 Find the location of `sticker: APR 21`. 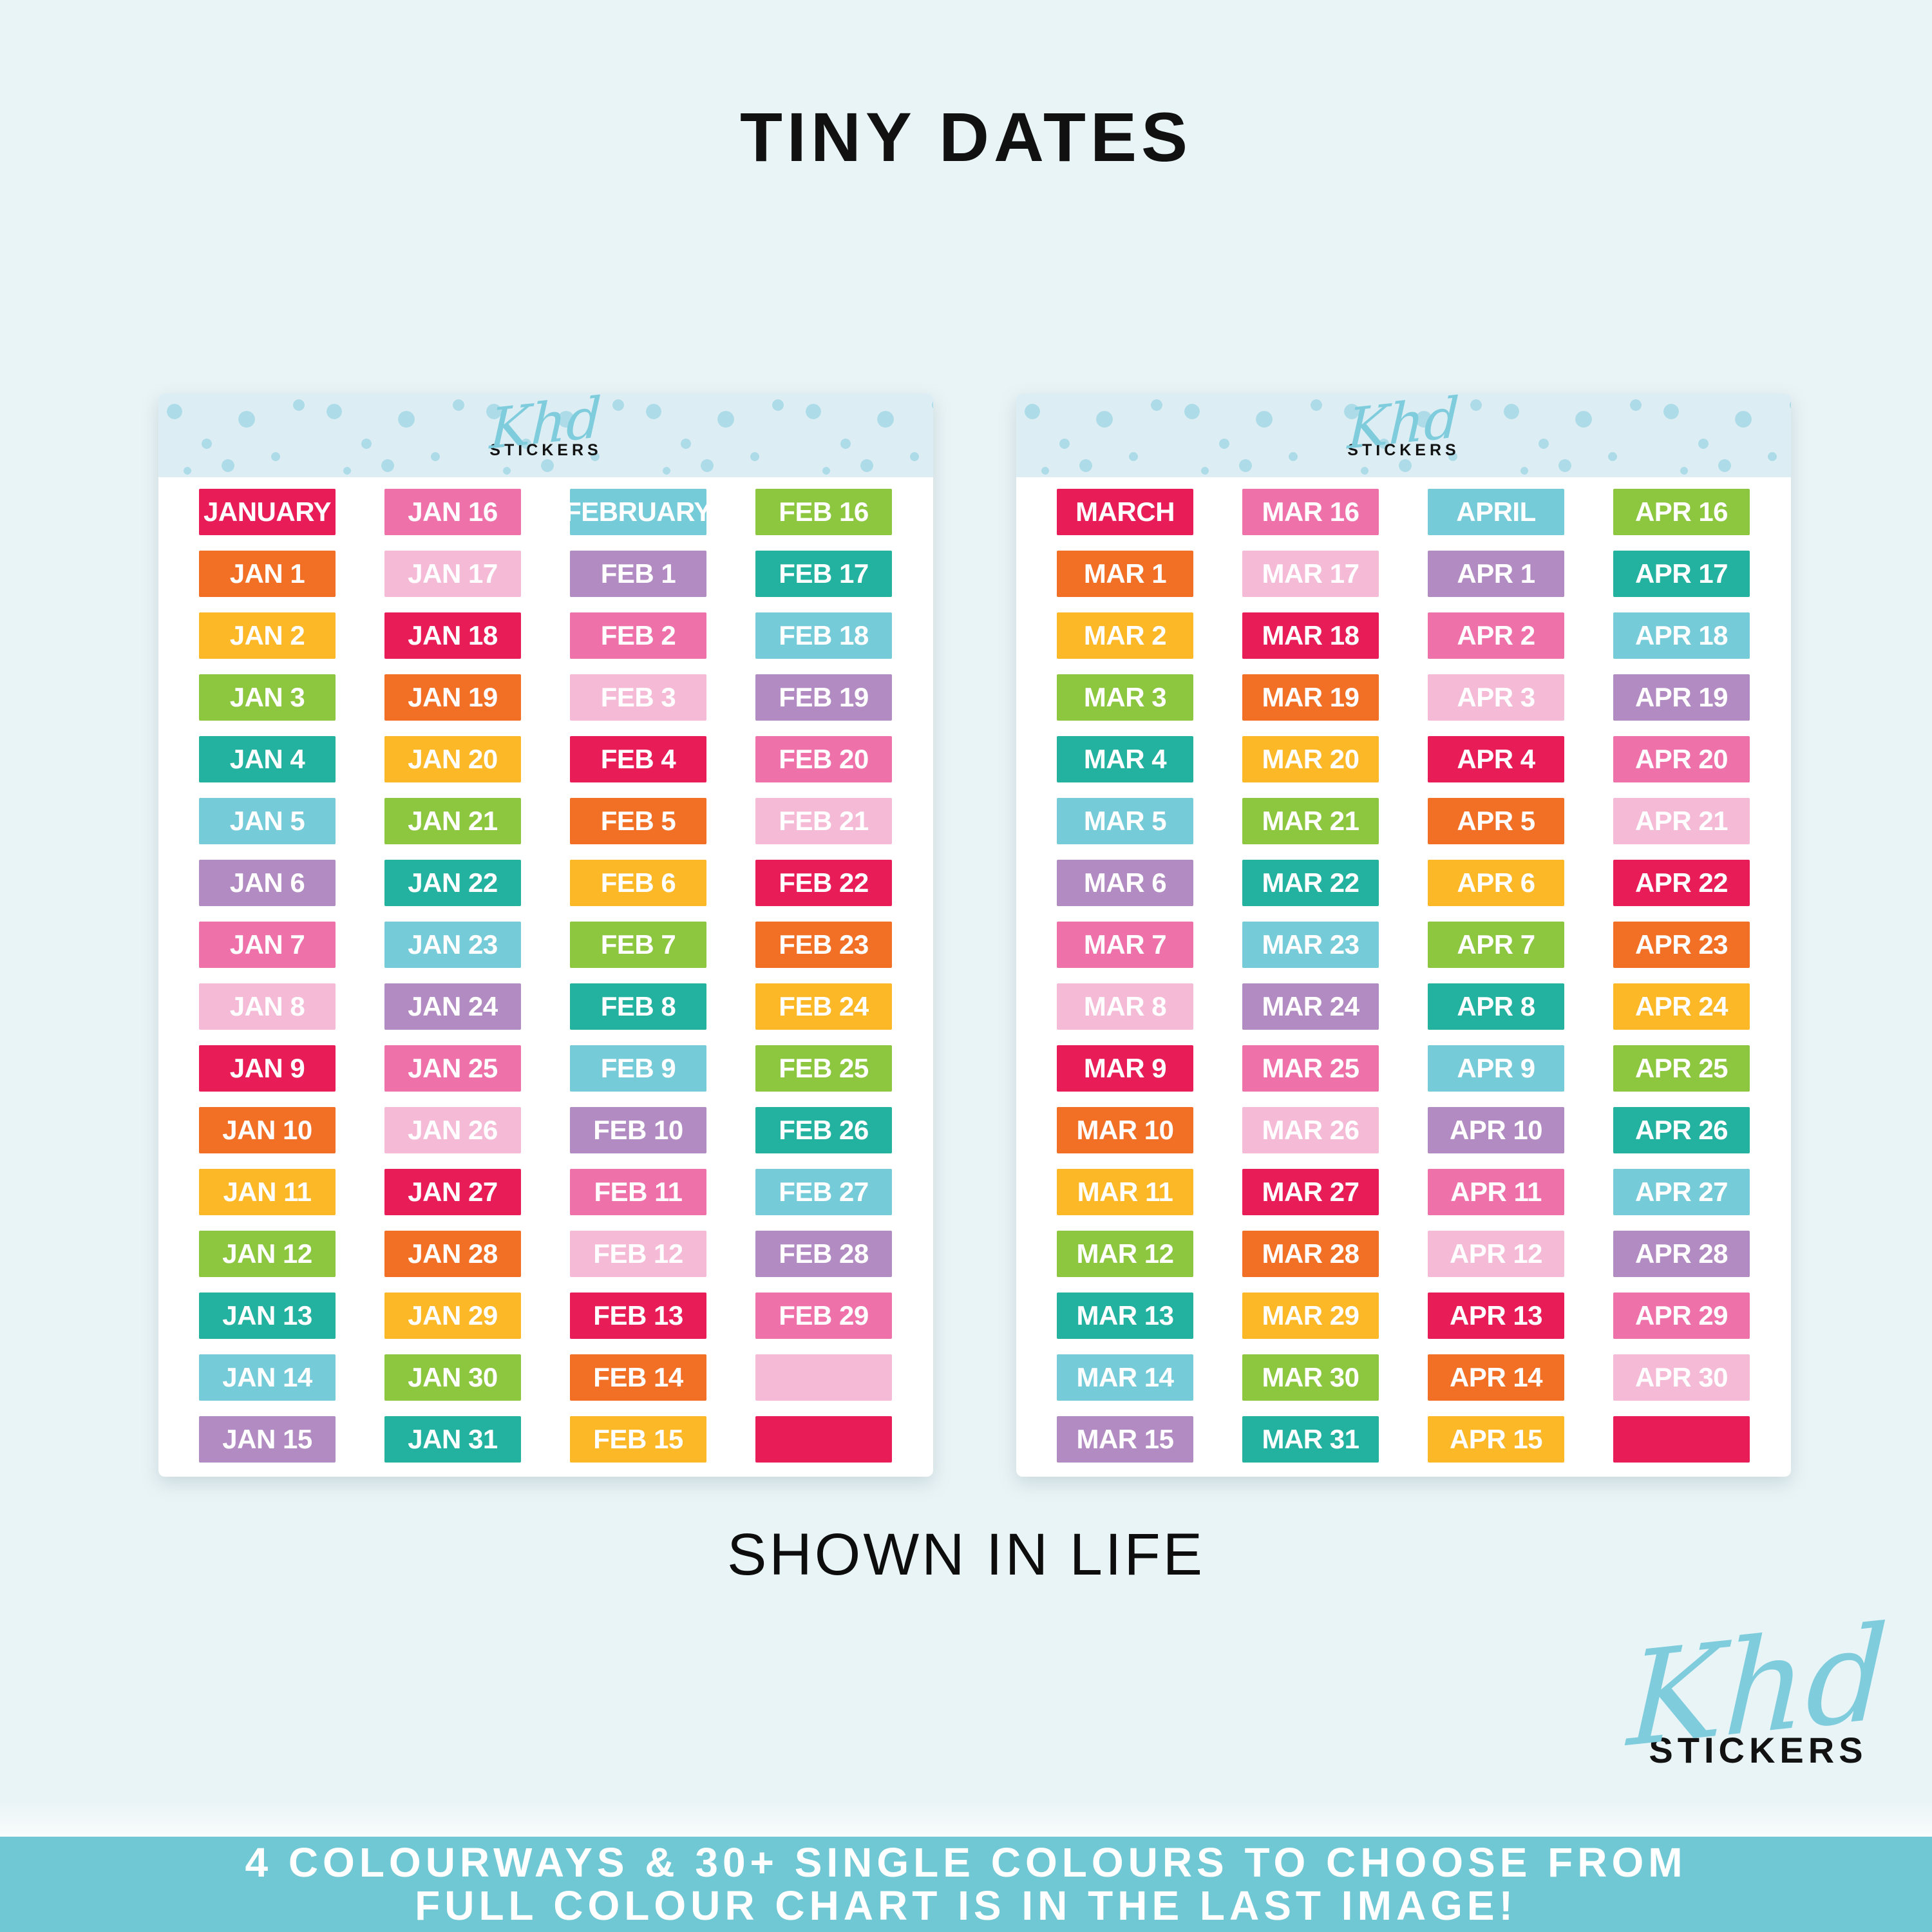

sticker: APR 21 is located at coordinates (1682, 821).